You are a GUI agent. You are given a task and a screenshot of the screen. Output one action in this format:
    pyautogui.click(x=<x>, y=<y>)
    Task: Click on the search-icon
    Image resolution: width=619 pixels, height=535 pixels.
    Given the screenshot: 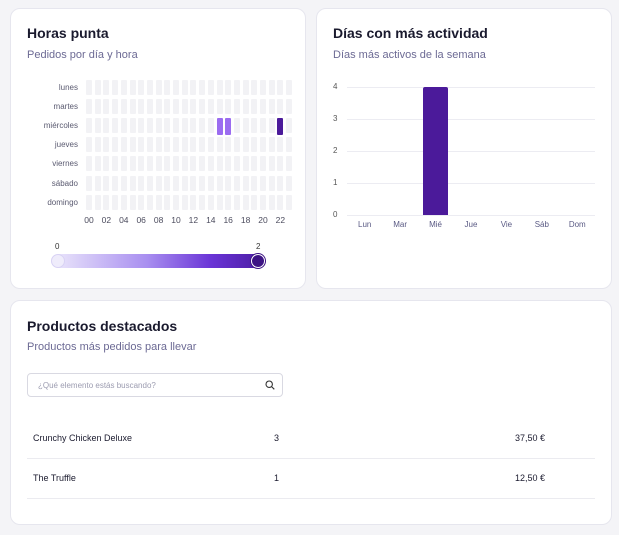 What is the action you would take?
    pyautogui.click(x=270, y=385)
    